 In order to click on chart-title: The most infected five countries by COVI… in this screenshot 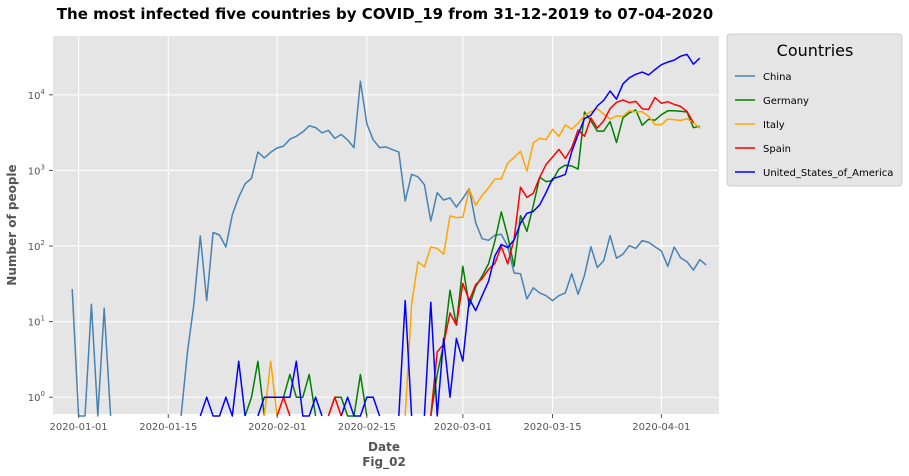, I will do `click(385, 14)`.